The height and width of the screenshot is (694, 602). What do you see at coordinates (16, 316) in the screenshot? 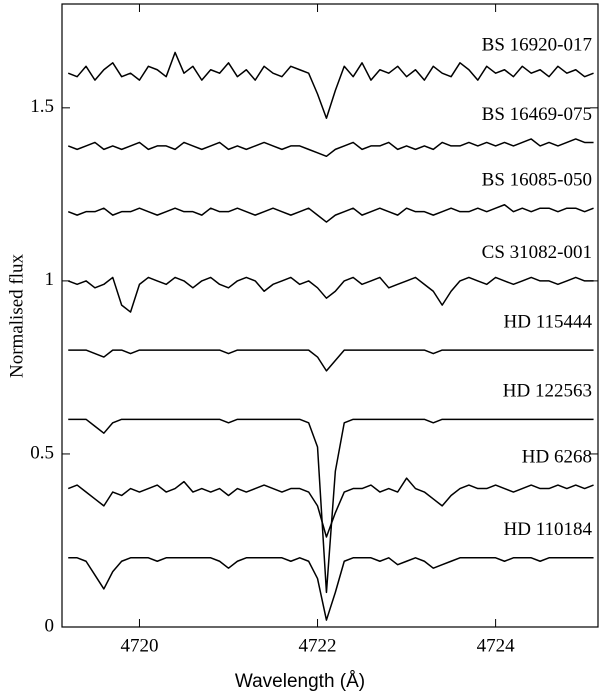
I see `y-axis-label: Normalised flux` at bounding box center [16, 316].